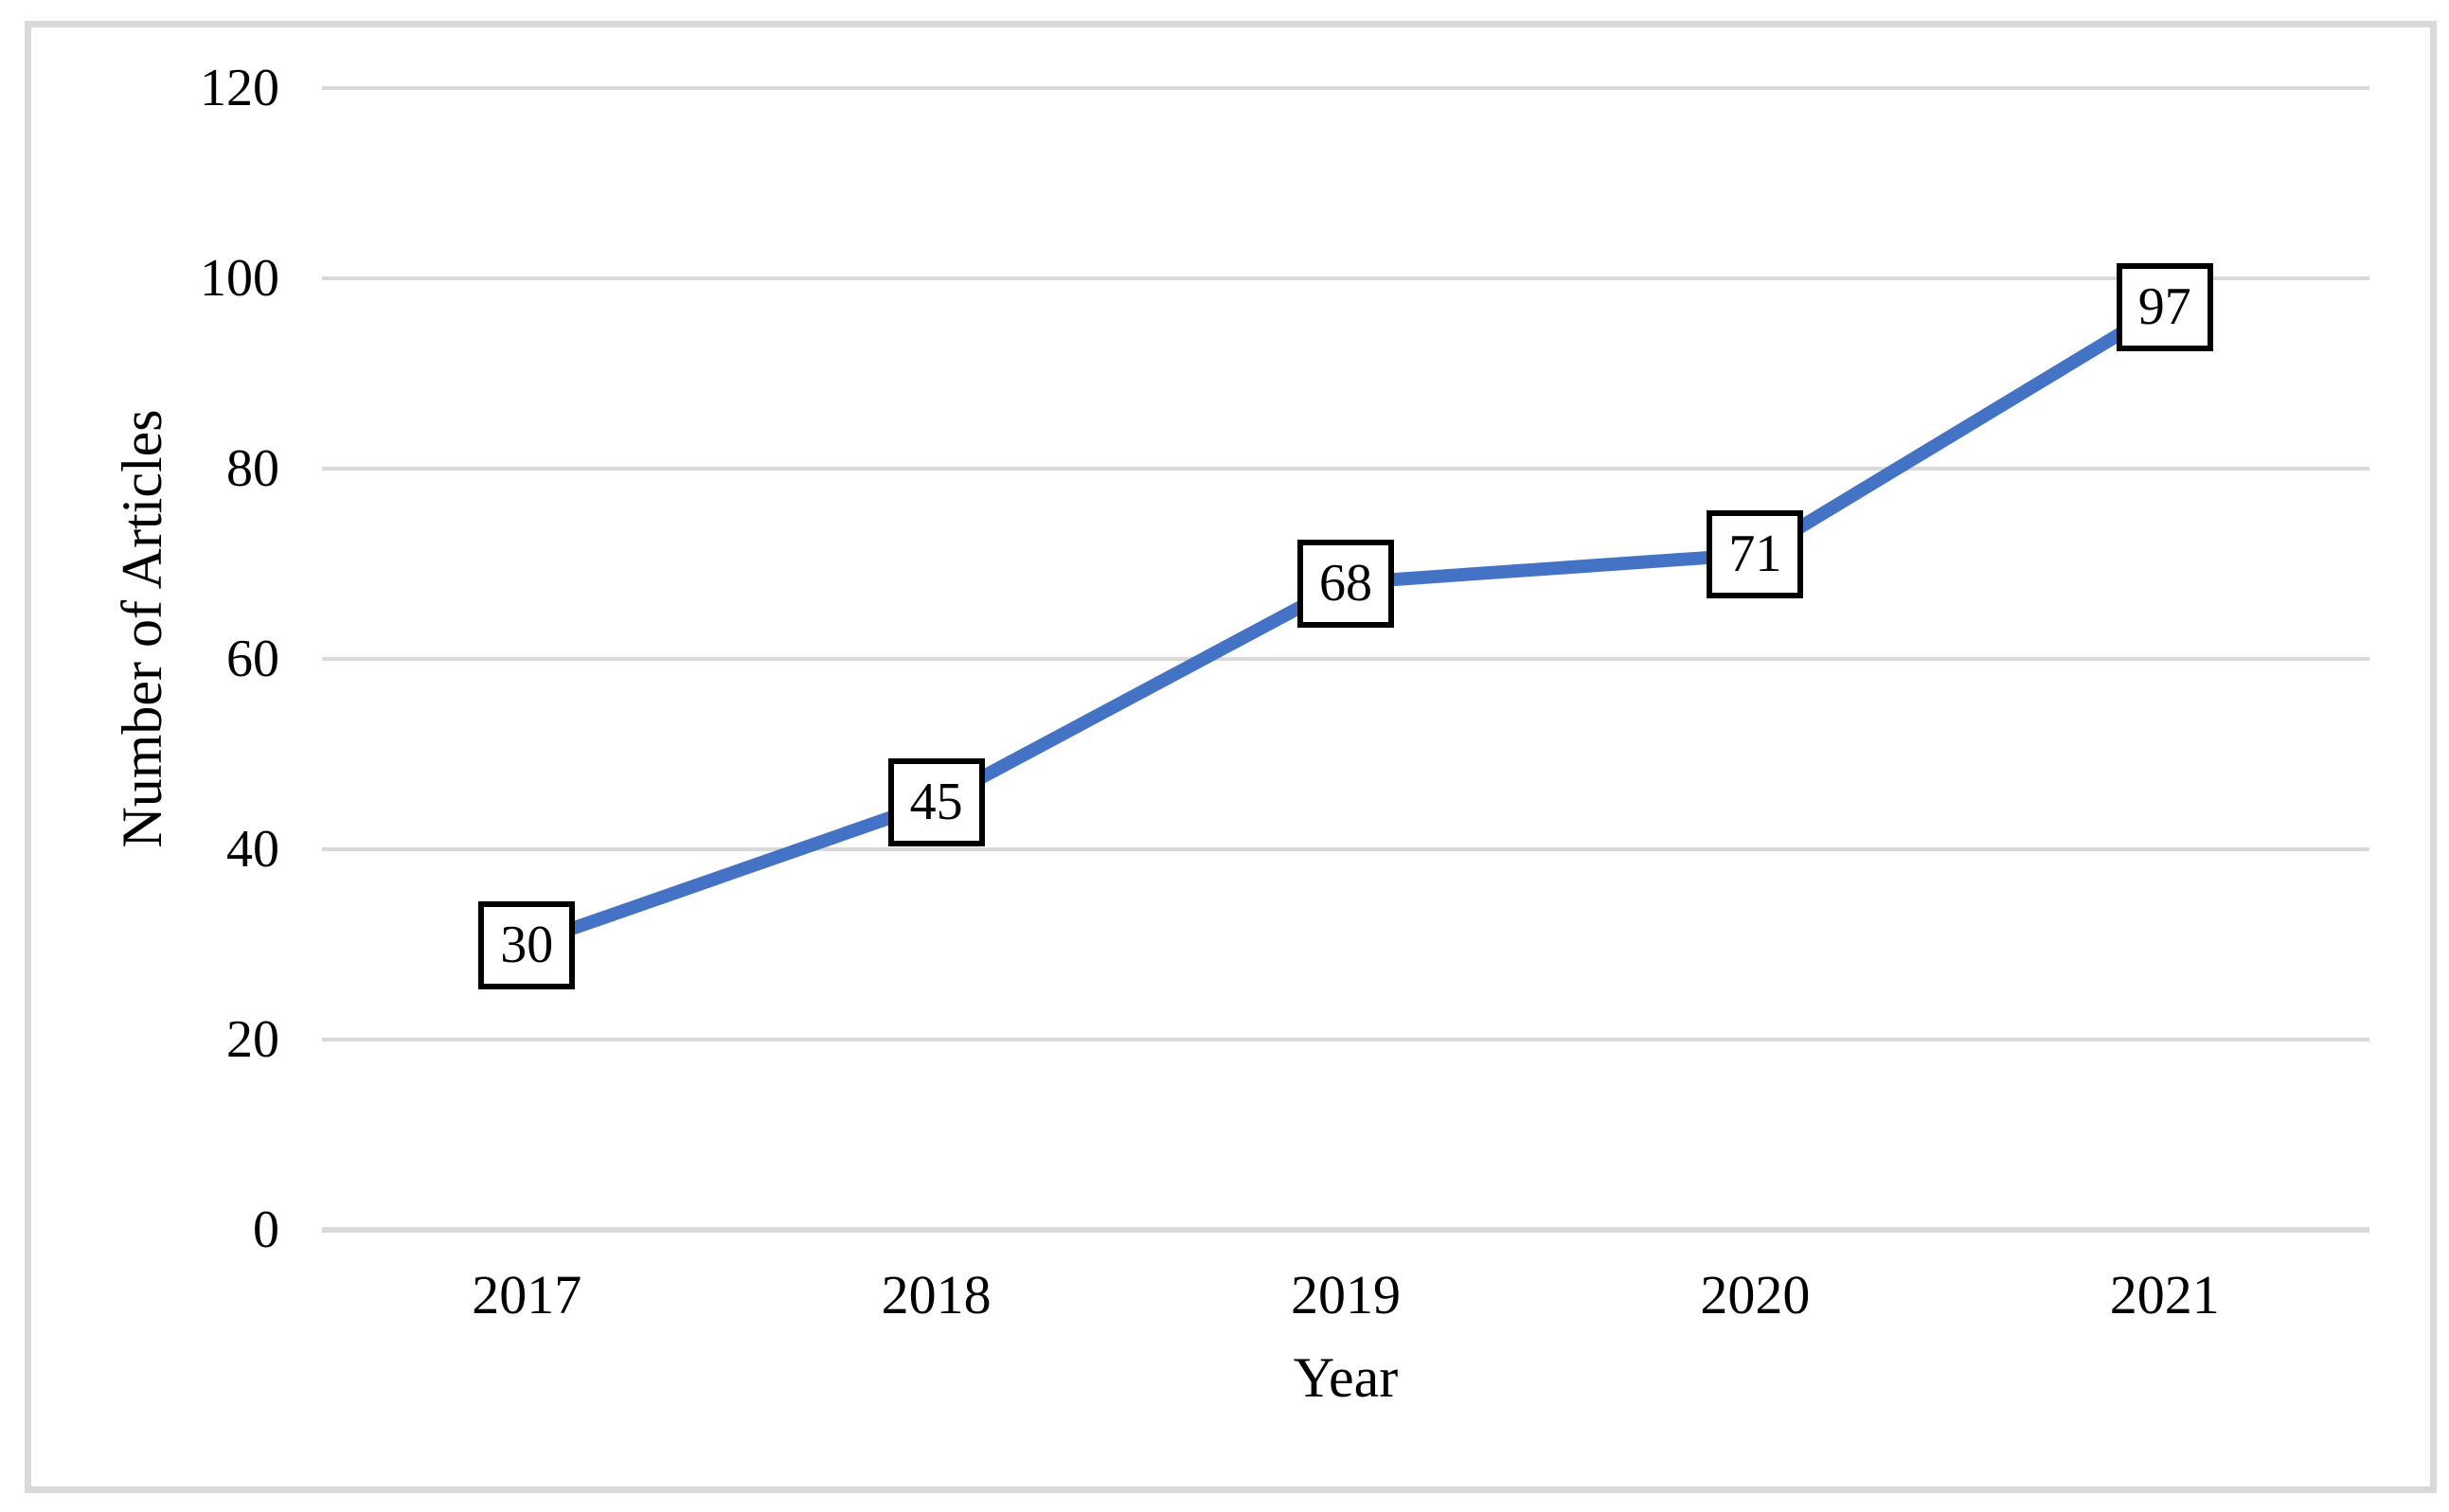  What do you see at coordinates (240, 278) in the screenshot?
I see `y-tick-label-100: 100` at bounding box center [240, 278].